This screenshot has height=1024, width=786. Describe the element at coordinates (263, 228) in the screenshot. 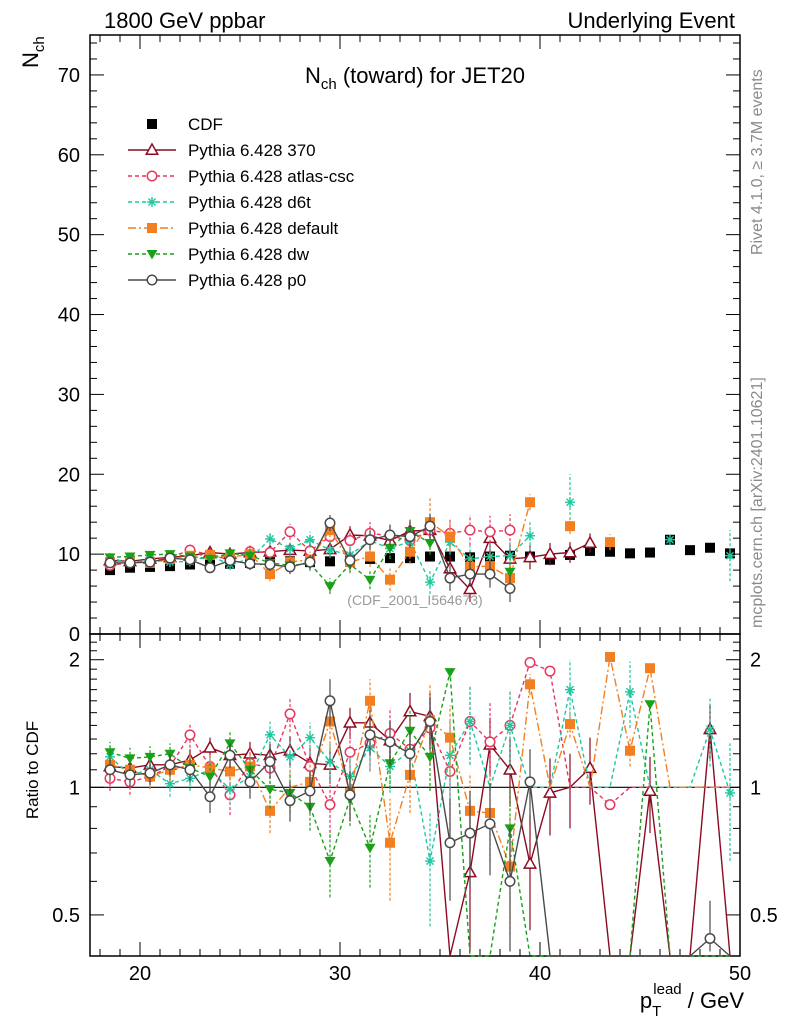

I see `legend-label: Pythia 6.428 default` at that location.